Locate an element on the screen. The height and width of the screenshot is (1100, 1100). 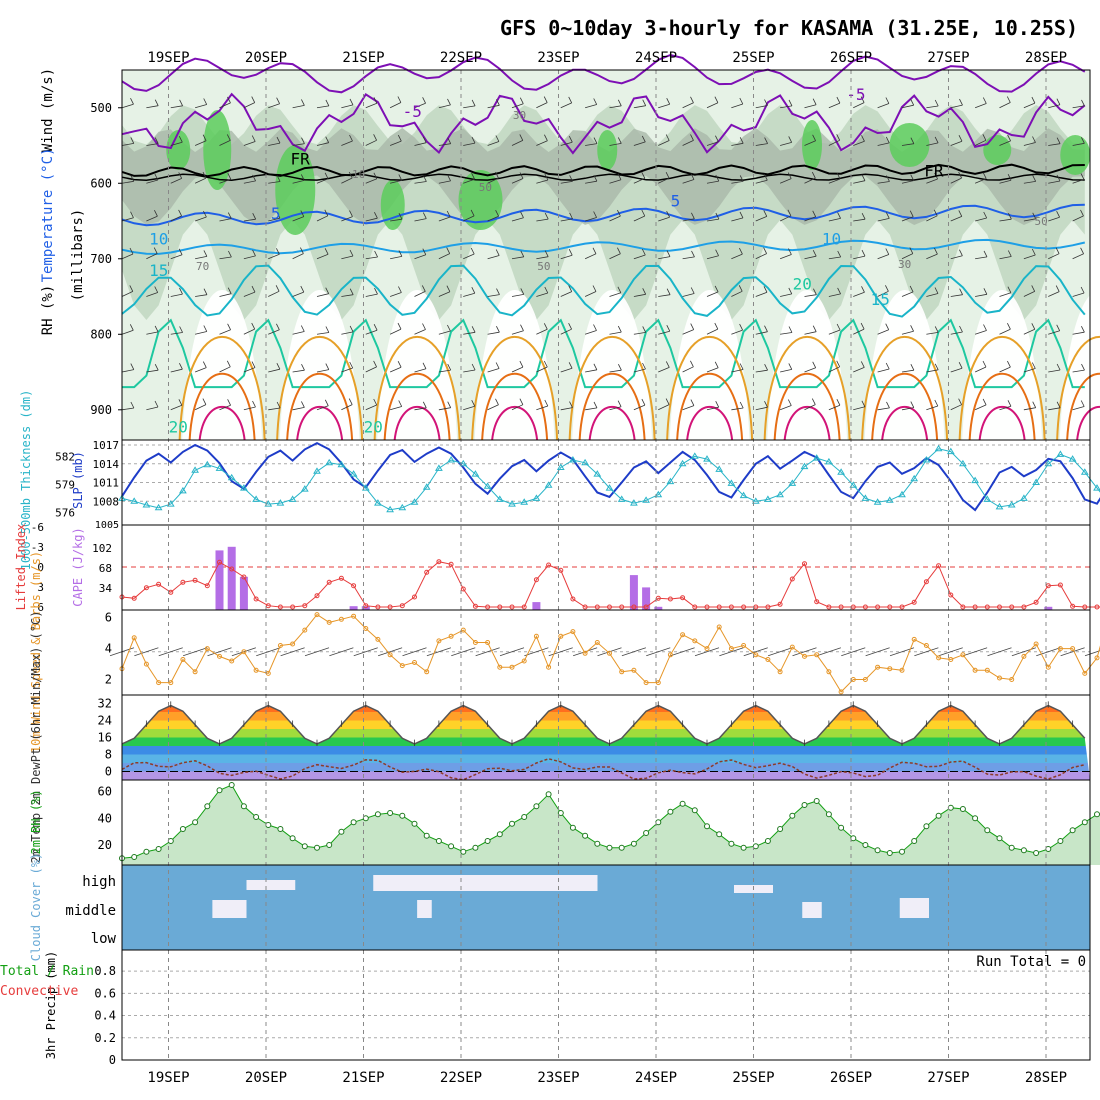
temp-band is located at coordinates (606, 758).